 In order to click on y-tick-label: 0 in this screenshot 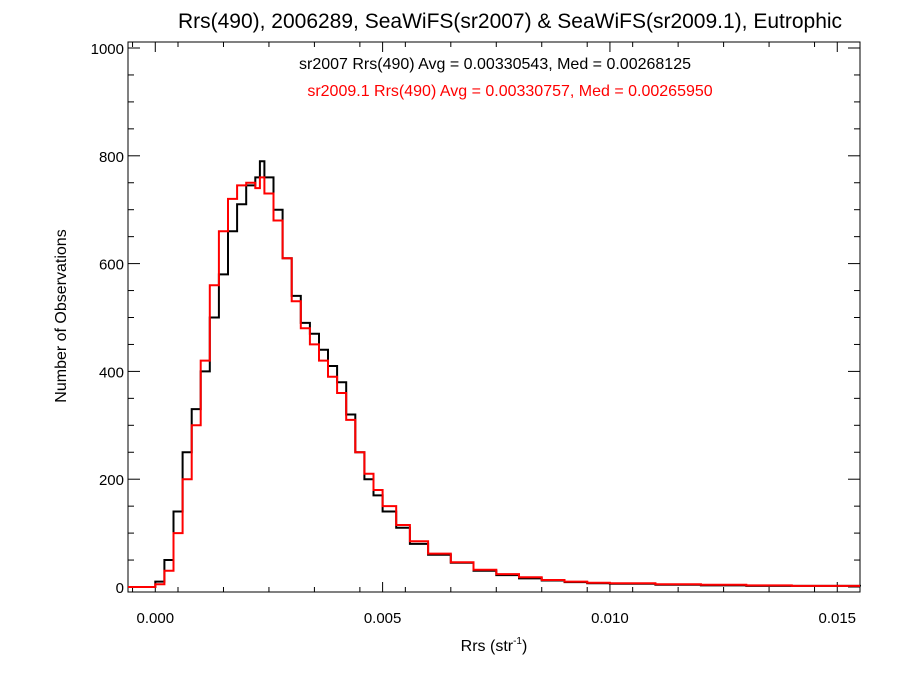, I will do `click(120, 588)`.